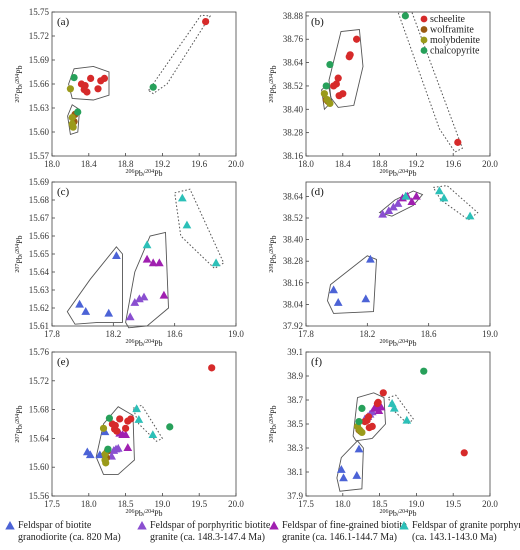  What do you see at coordinates (417, 164) in the screenshot?
I see `x-tick-label: 19.2` at bounding box center [417, 164].